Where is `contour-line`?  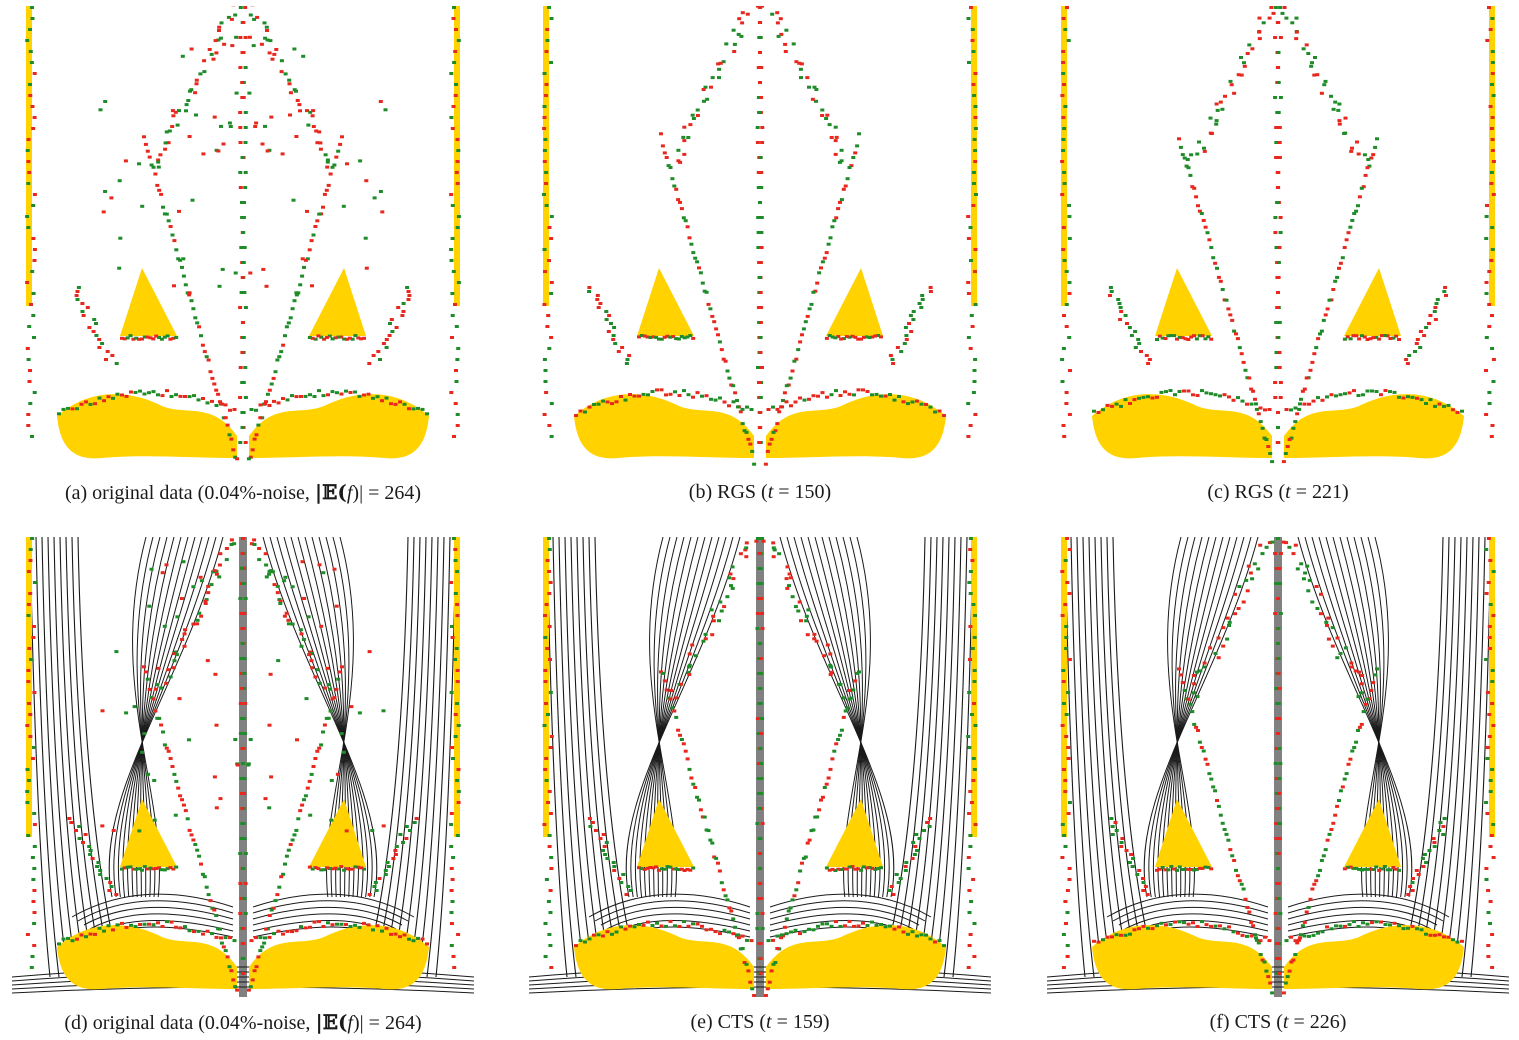
contour-line is located at coordinates (1451, 757).